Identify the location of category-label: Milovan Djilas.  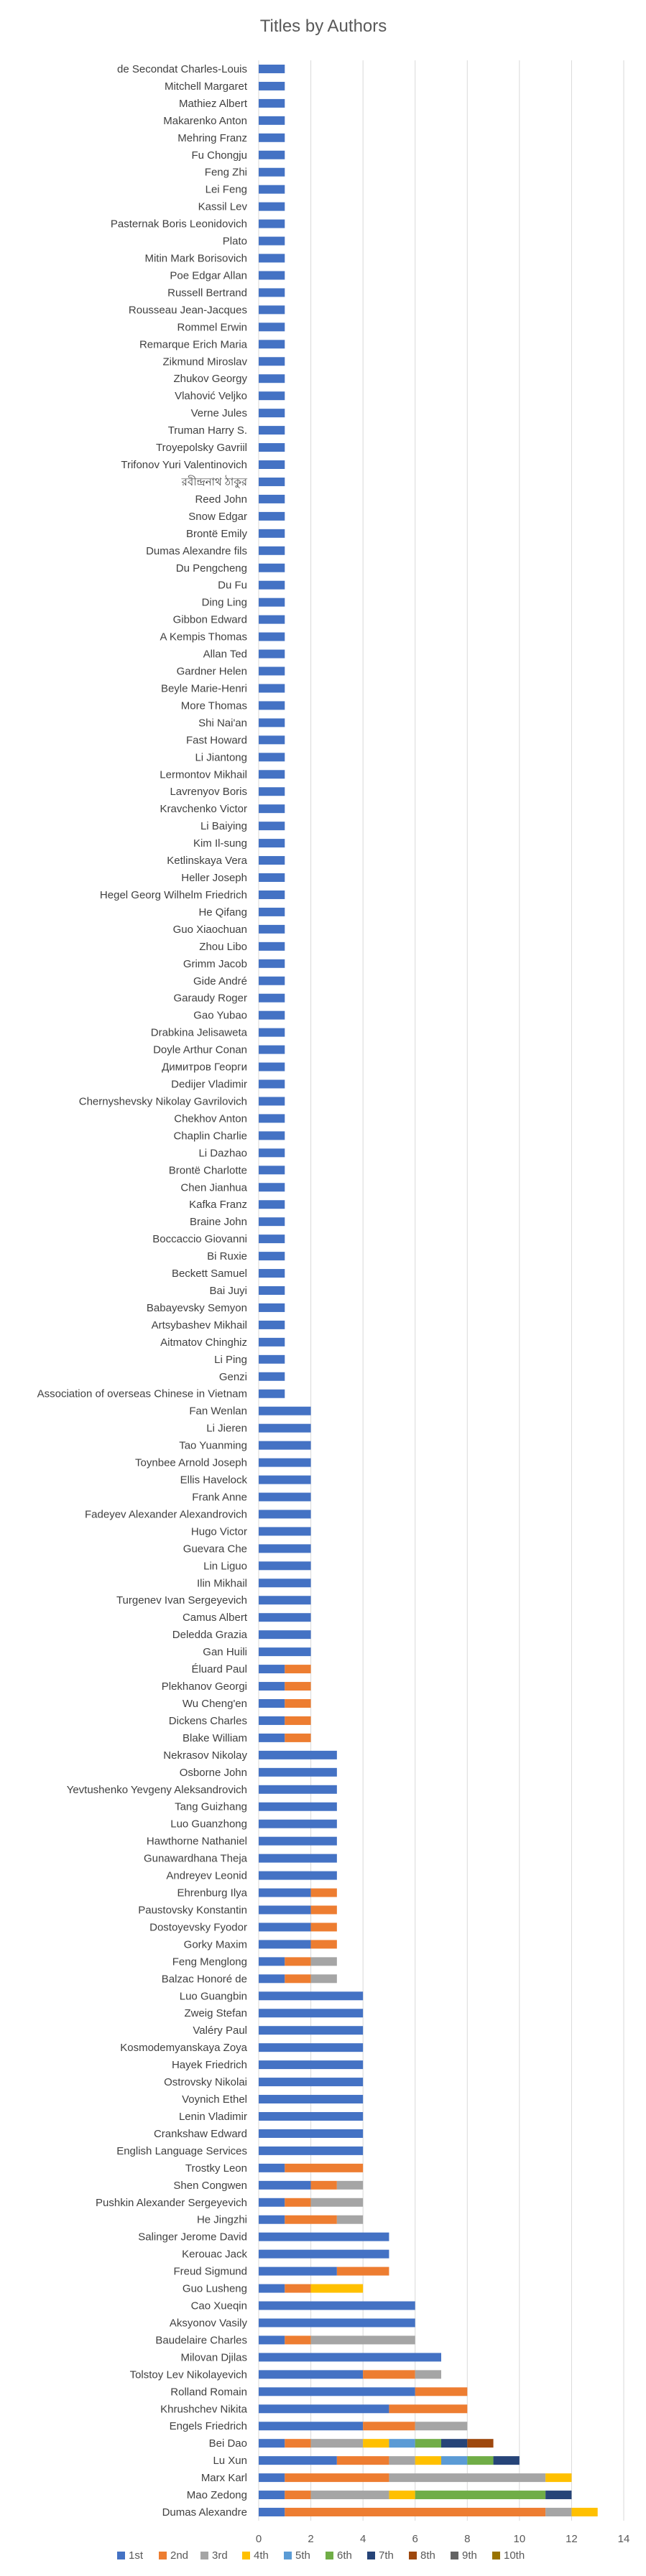
(213, 2357).